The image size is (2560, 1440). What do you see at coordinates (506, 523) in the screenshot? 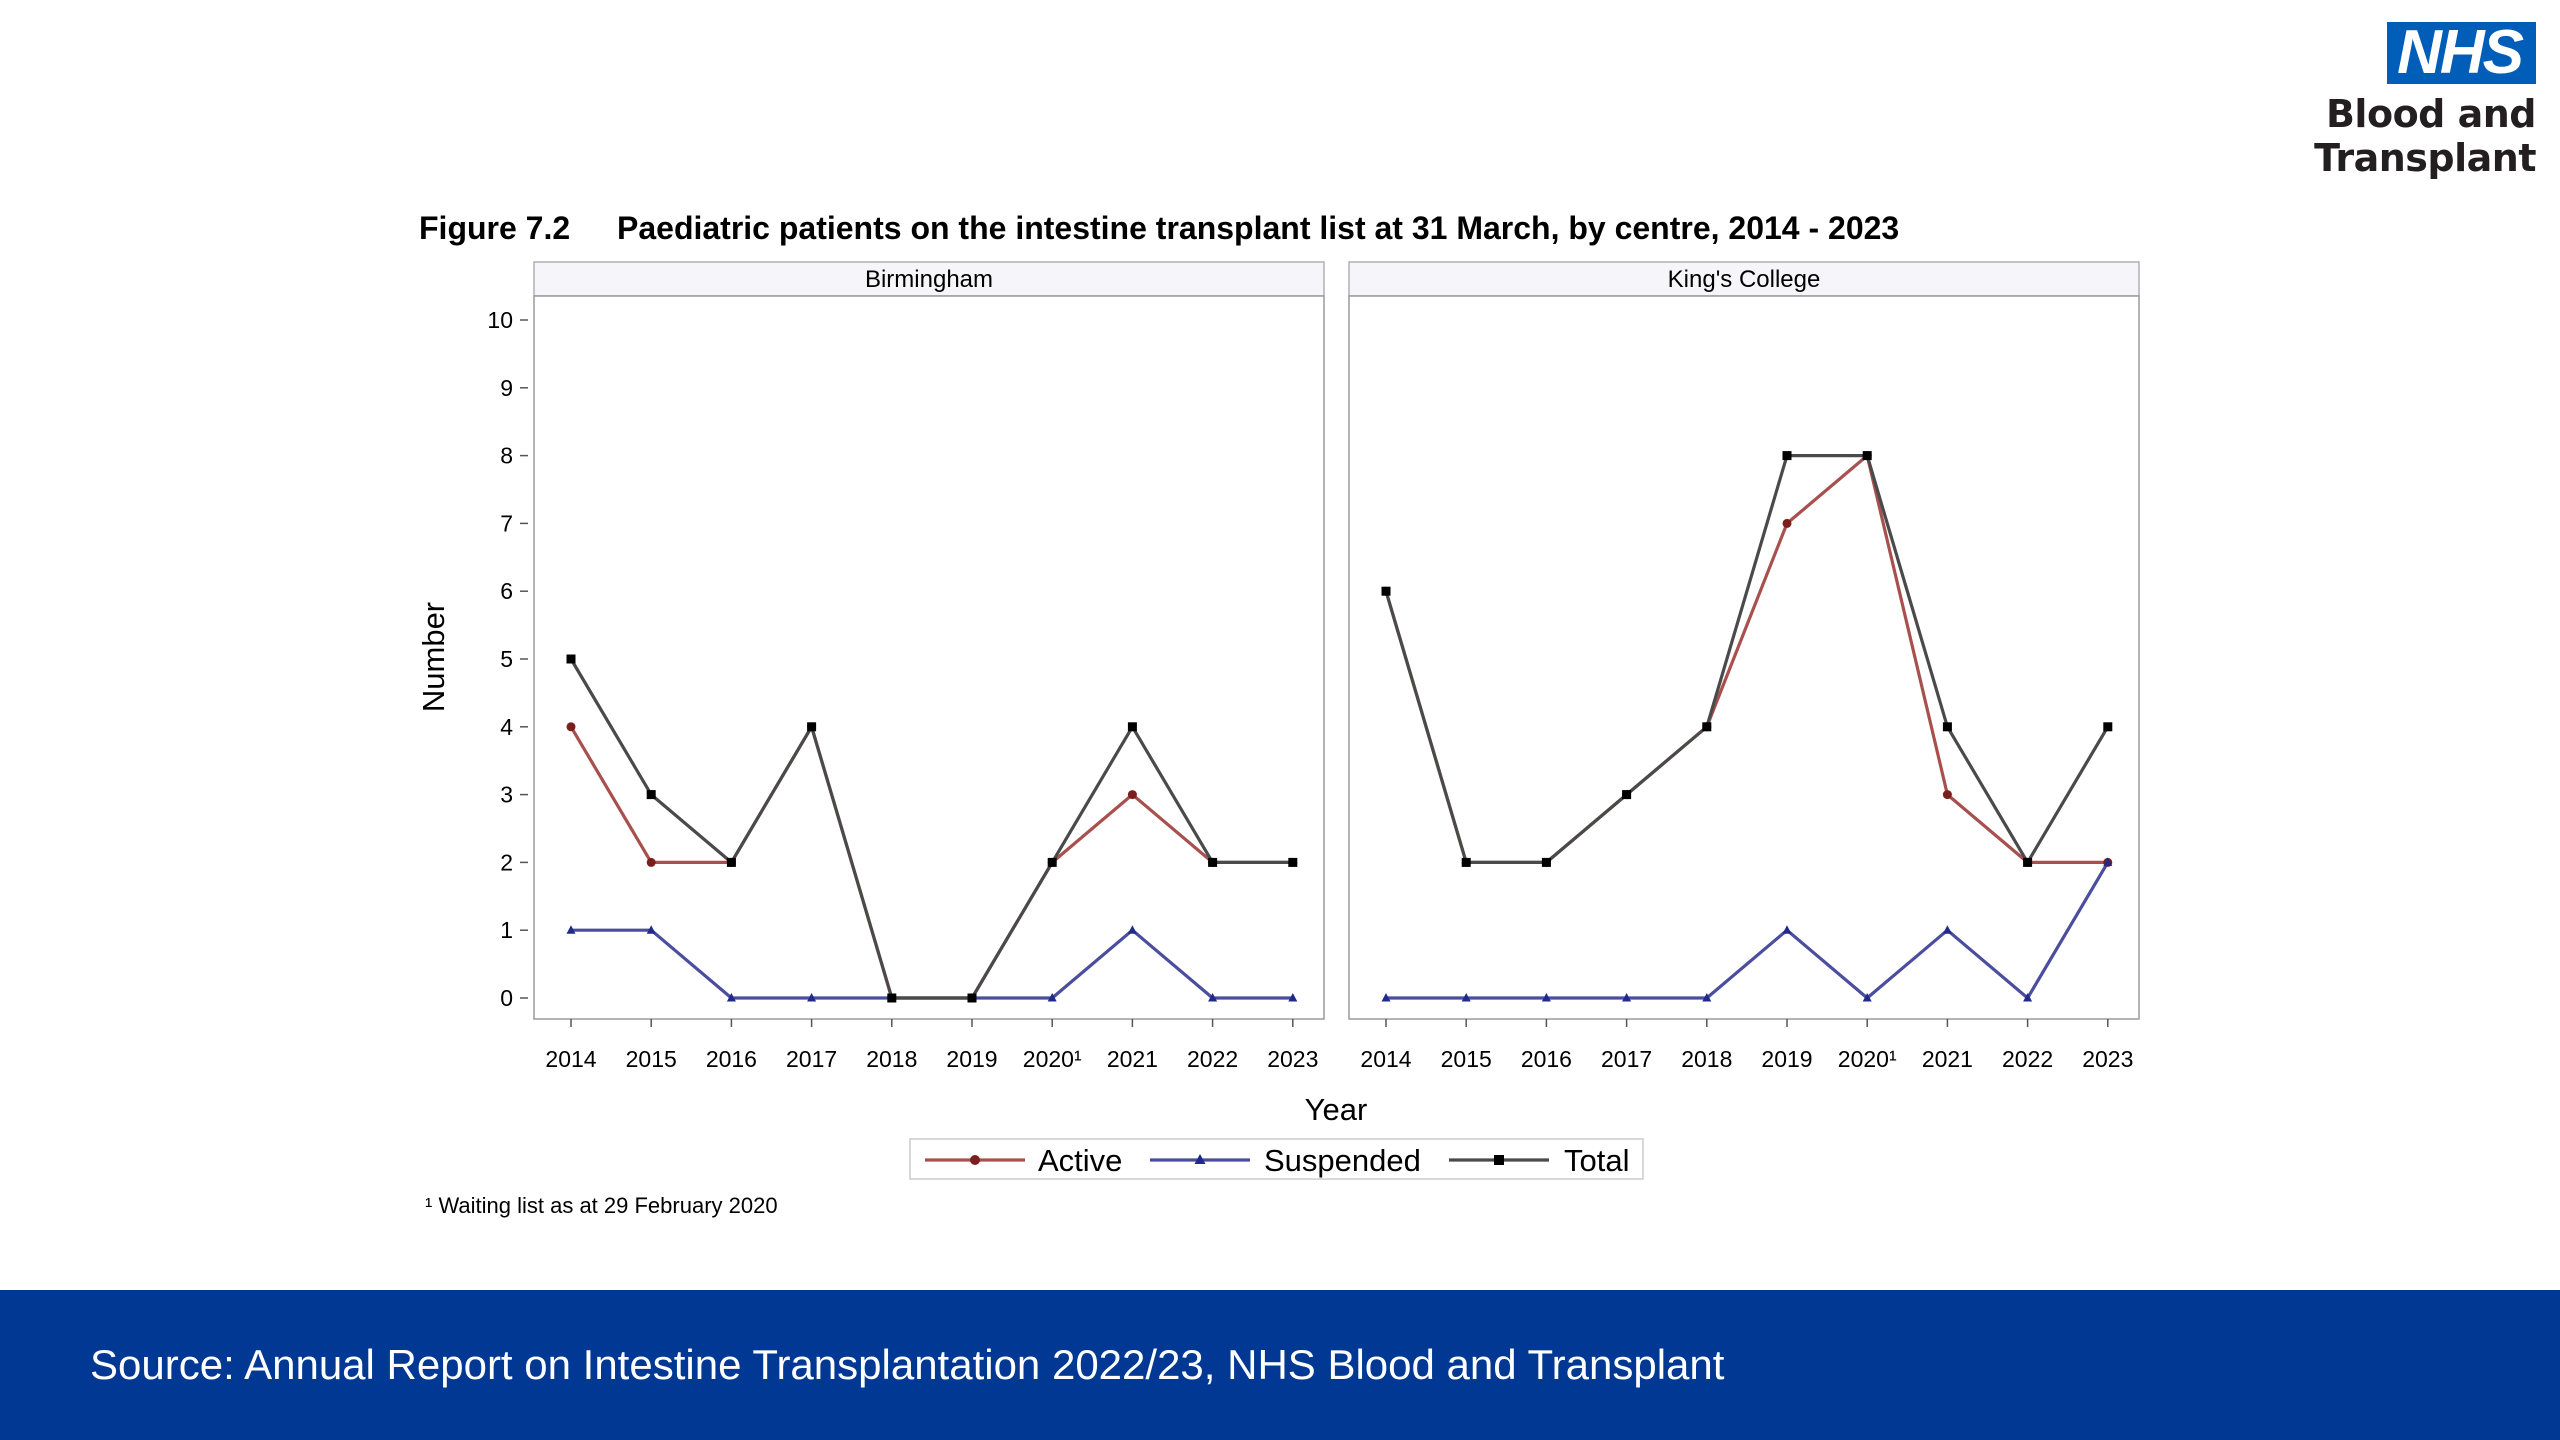
I see `y-tick-label: 7` at bounding box center [506, 523].